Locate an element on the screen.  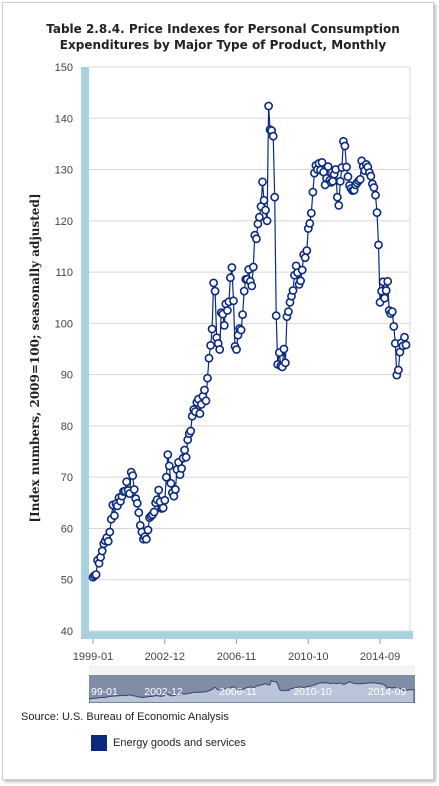
y-tick-label: 100 is located at coordinates (64, 324).